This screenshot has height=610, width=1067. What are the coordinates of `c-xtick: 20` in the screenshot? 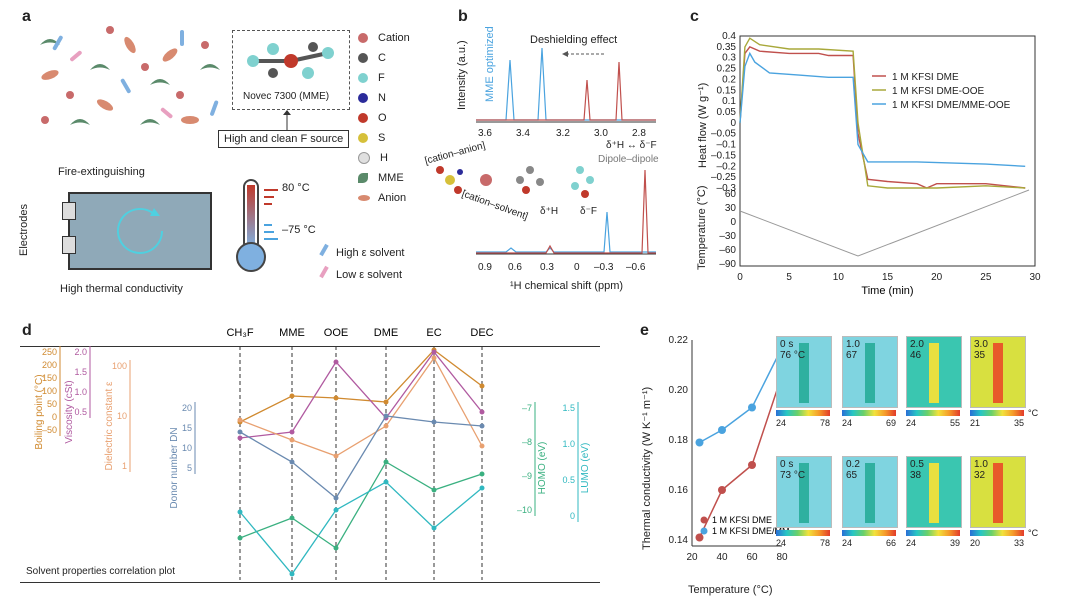 It's located at (937, 277).